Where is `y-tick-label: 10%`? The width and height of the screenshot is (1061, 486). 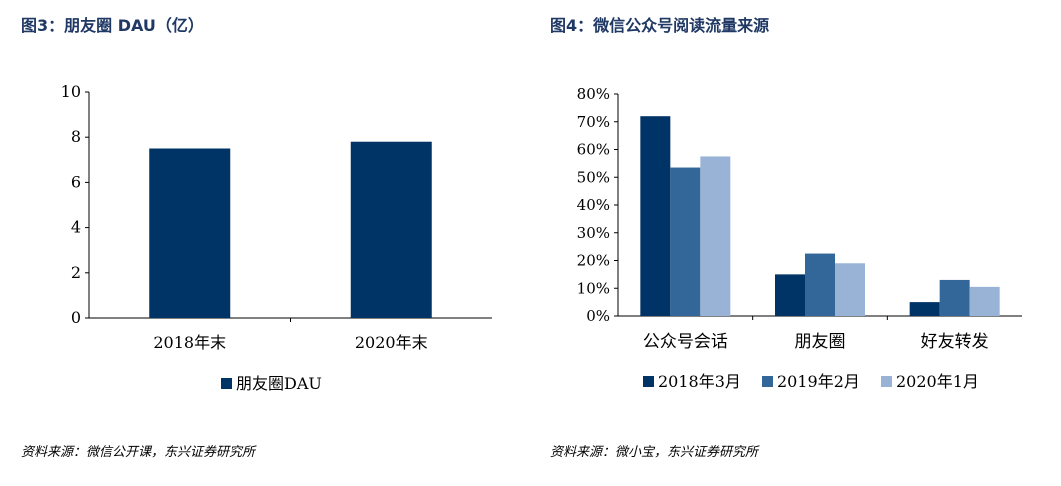
y-tick-label: 10% is located at coordinates (593, 288).